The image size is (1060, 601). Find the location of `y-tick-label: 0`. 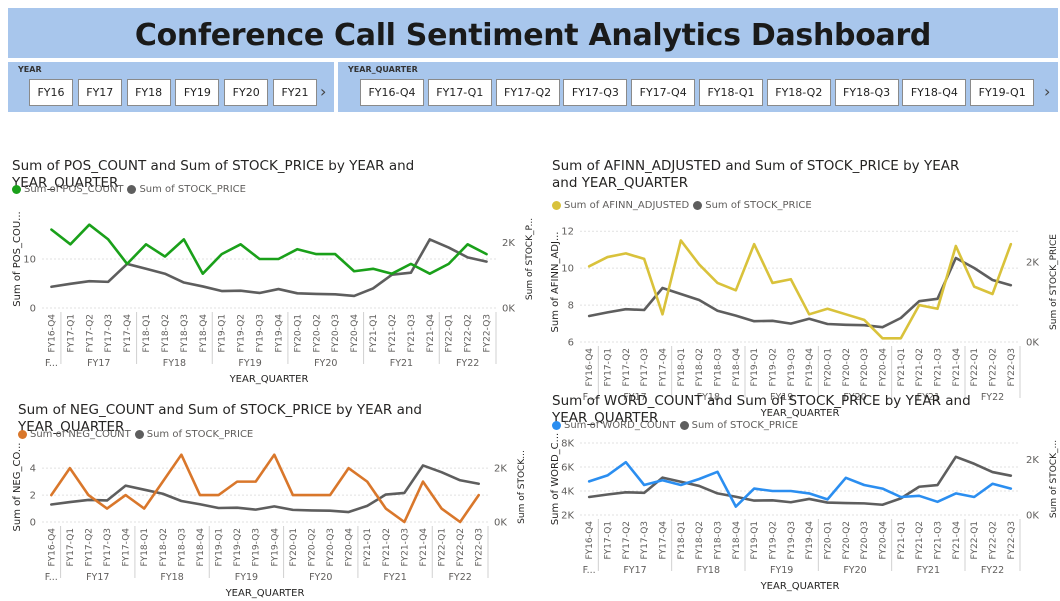

y-tick-label: 0 is located at coordinates (33, 309).